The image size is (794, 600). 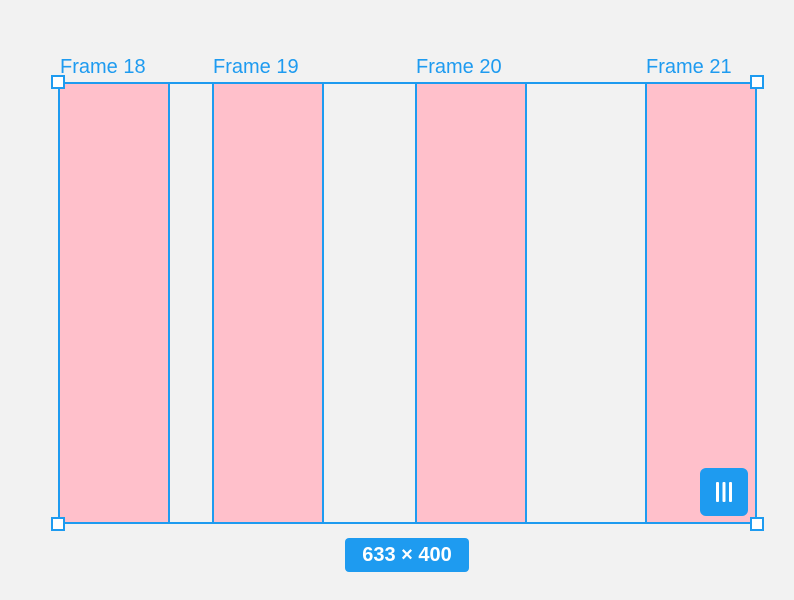 I want to click on frame-18-label: Frame 18, so click(x=103, y=67).